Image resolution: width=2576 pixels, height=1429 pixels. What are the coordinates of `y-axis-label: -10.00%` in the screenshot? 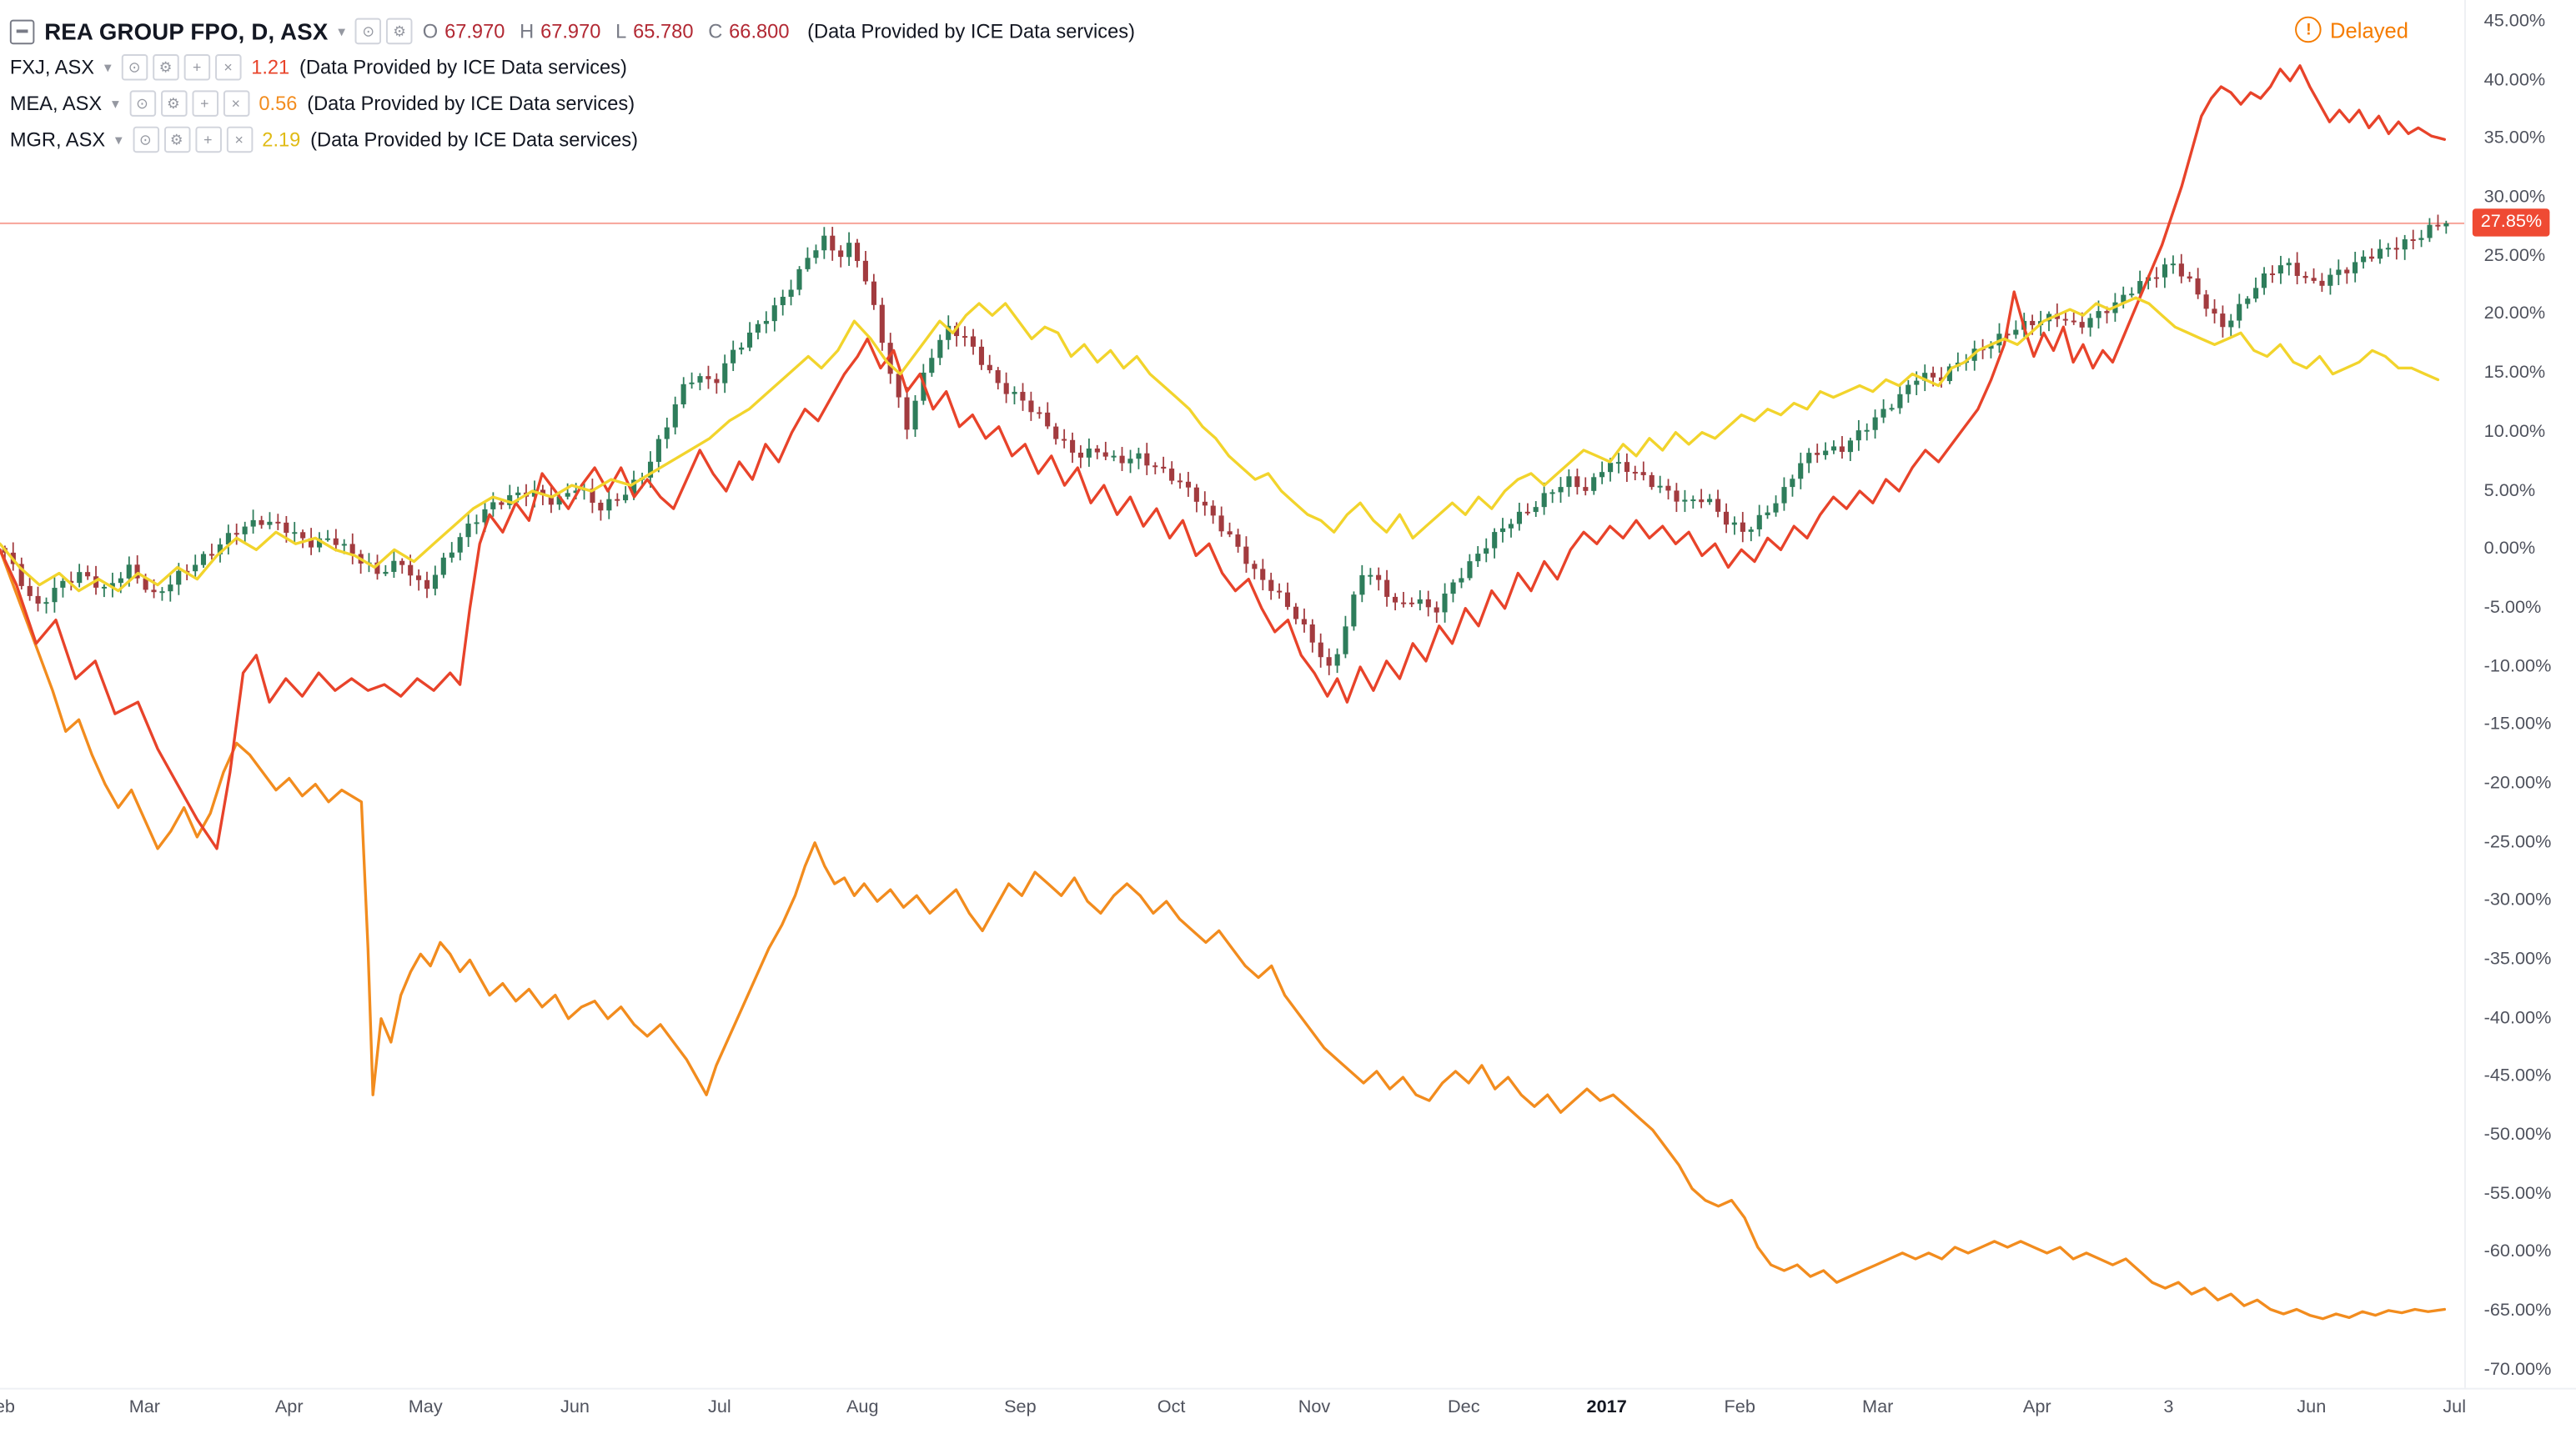 It's located at (2517, 666).